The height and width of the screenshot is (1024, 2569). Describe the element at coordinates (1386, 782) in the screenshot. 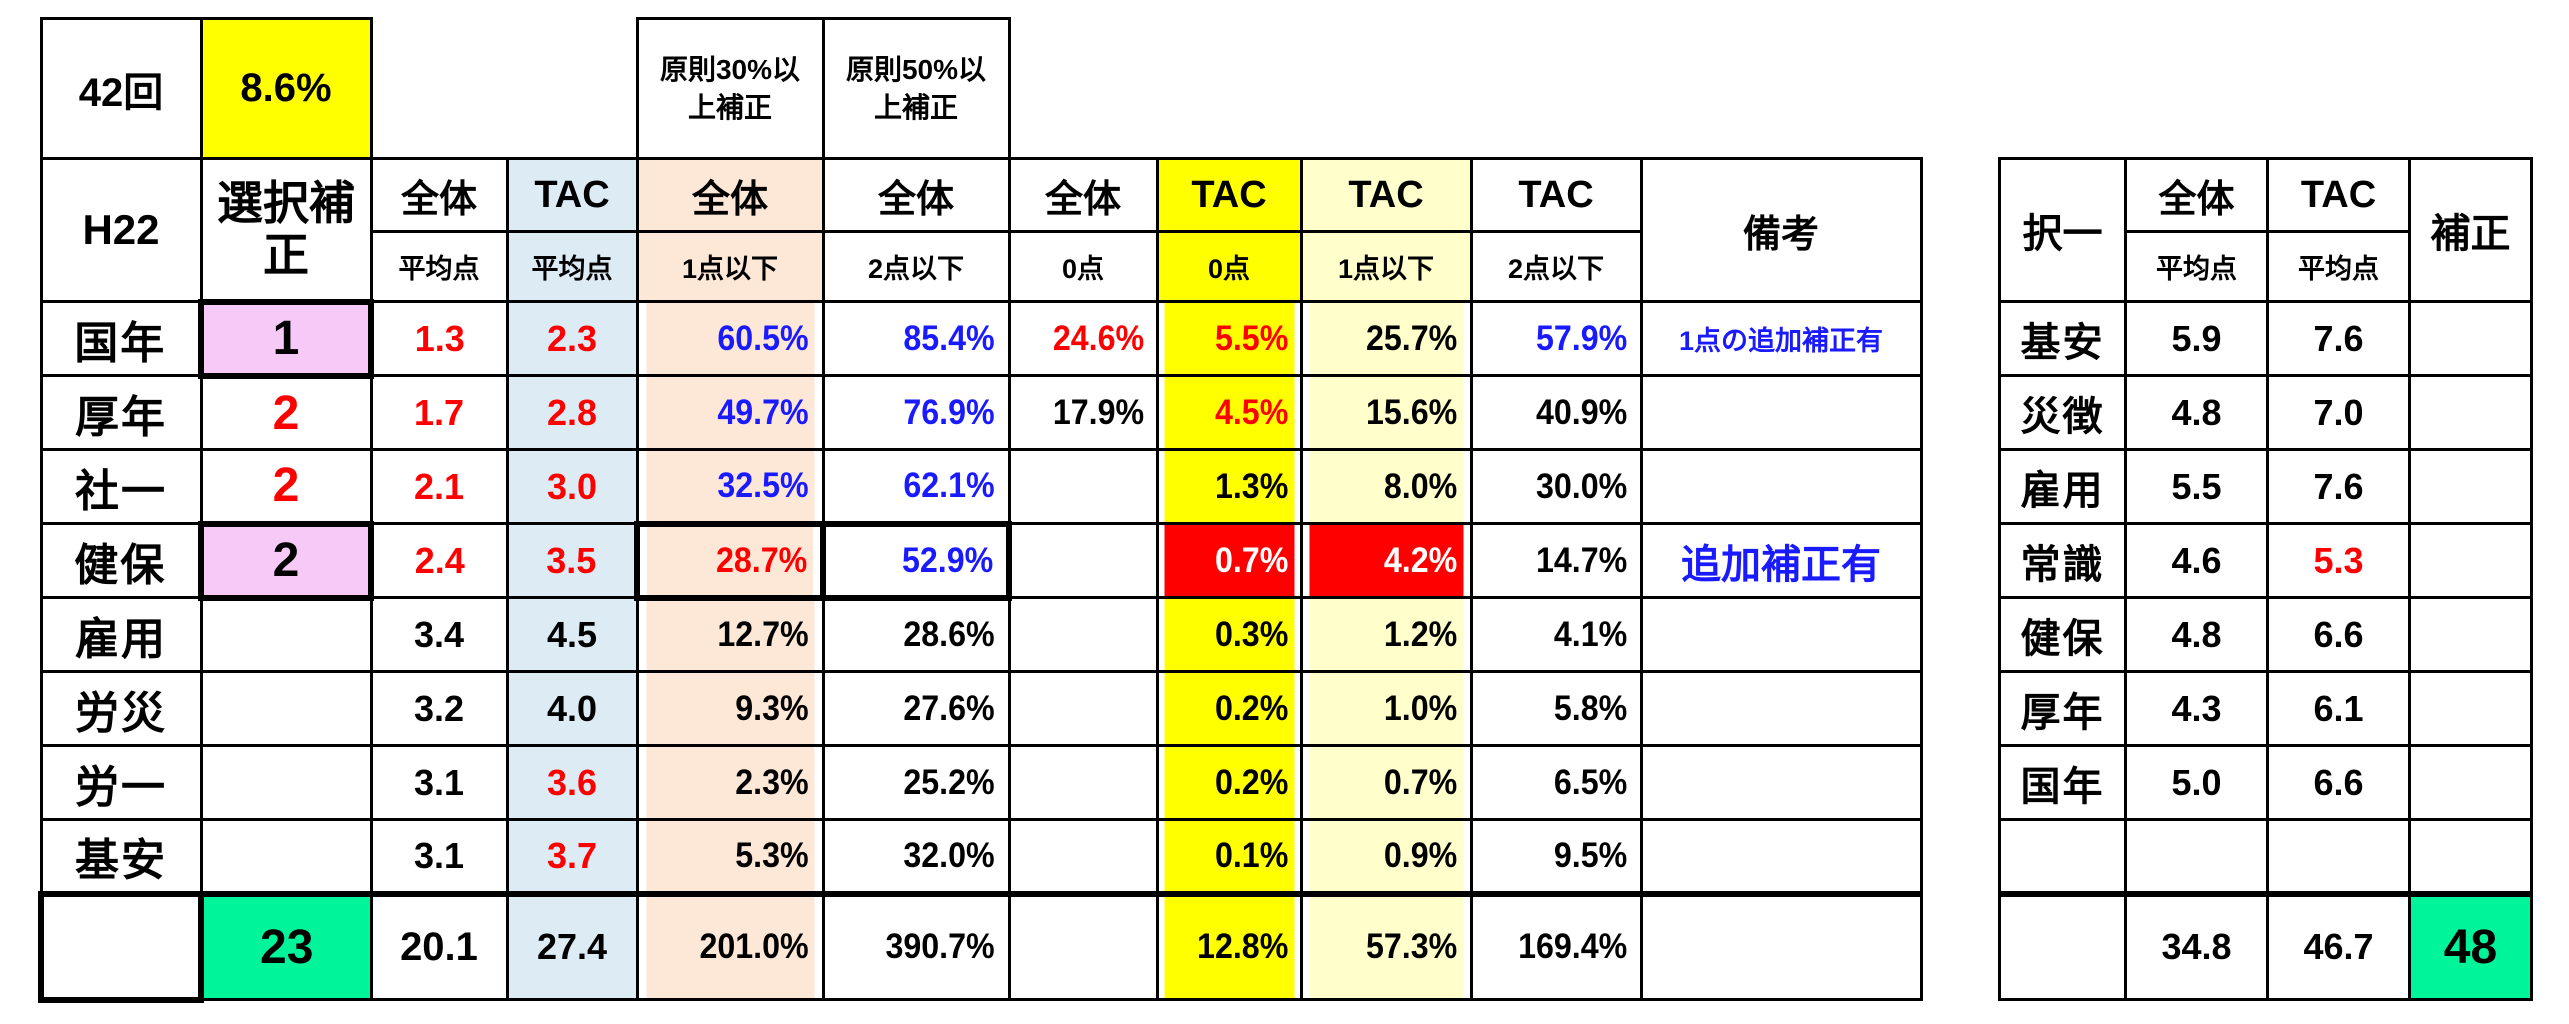

I see `tac-le1-cell: 0.7%` at that location.